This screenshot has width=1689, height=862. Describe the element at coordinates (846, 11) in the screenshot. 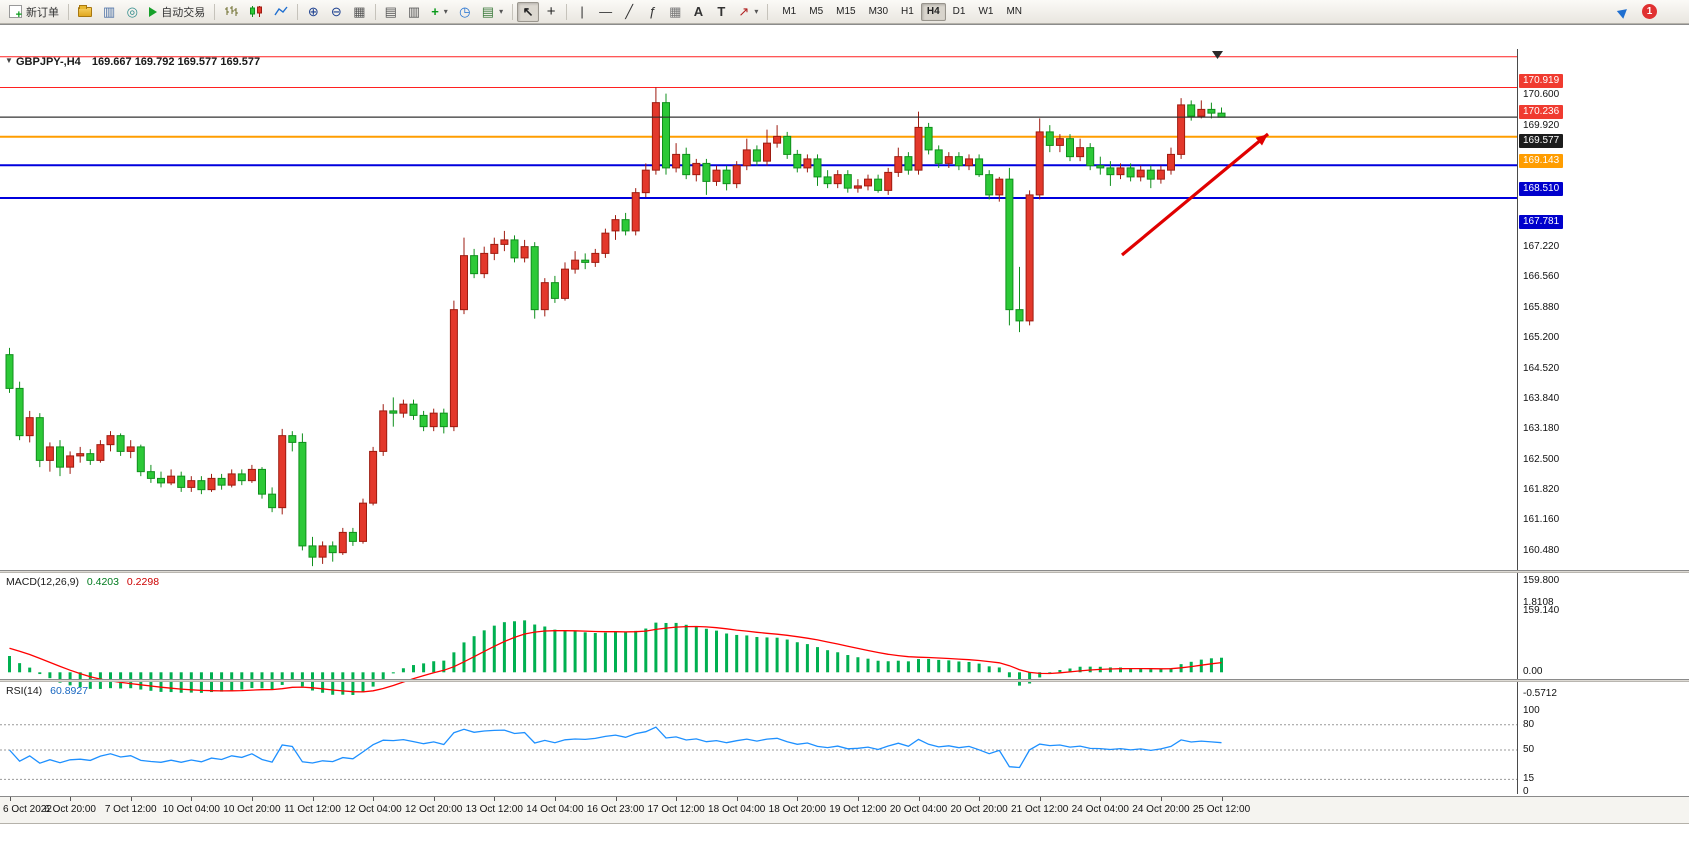

I see `timeframe-m15: M15` at that location.